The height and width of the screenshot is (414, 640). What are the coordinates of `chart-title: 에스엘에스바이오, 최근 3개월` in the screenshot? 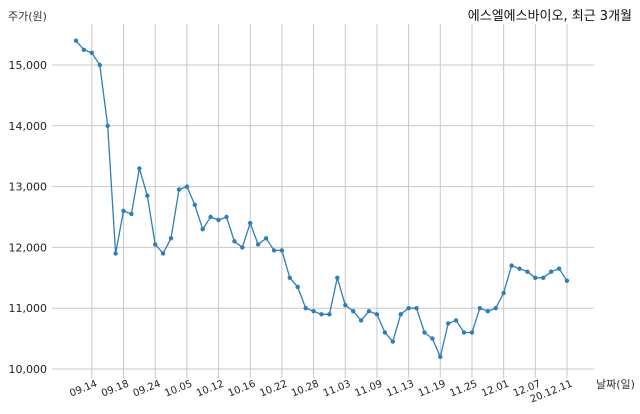 It's located at (550, 16).